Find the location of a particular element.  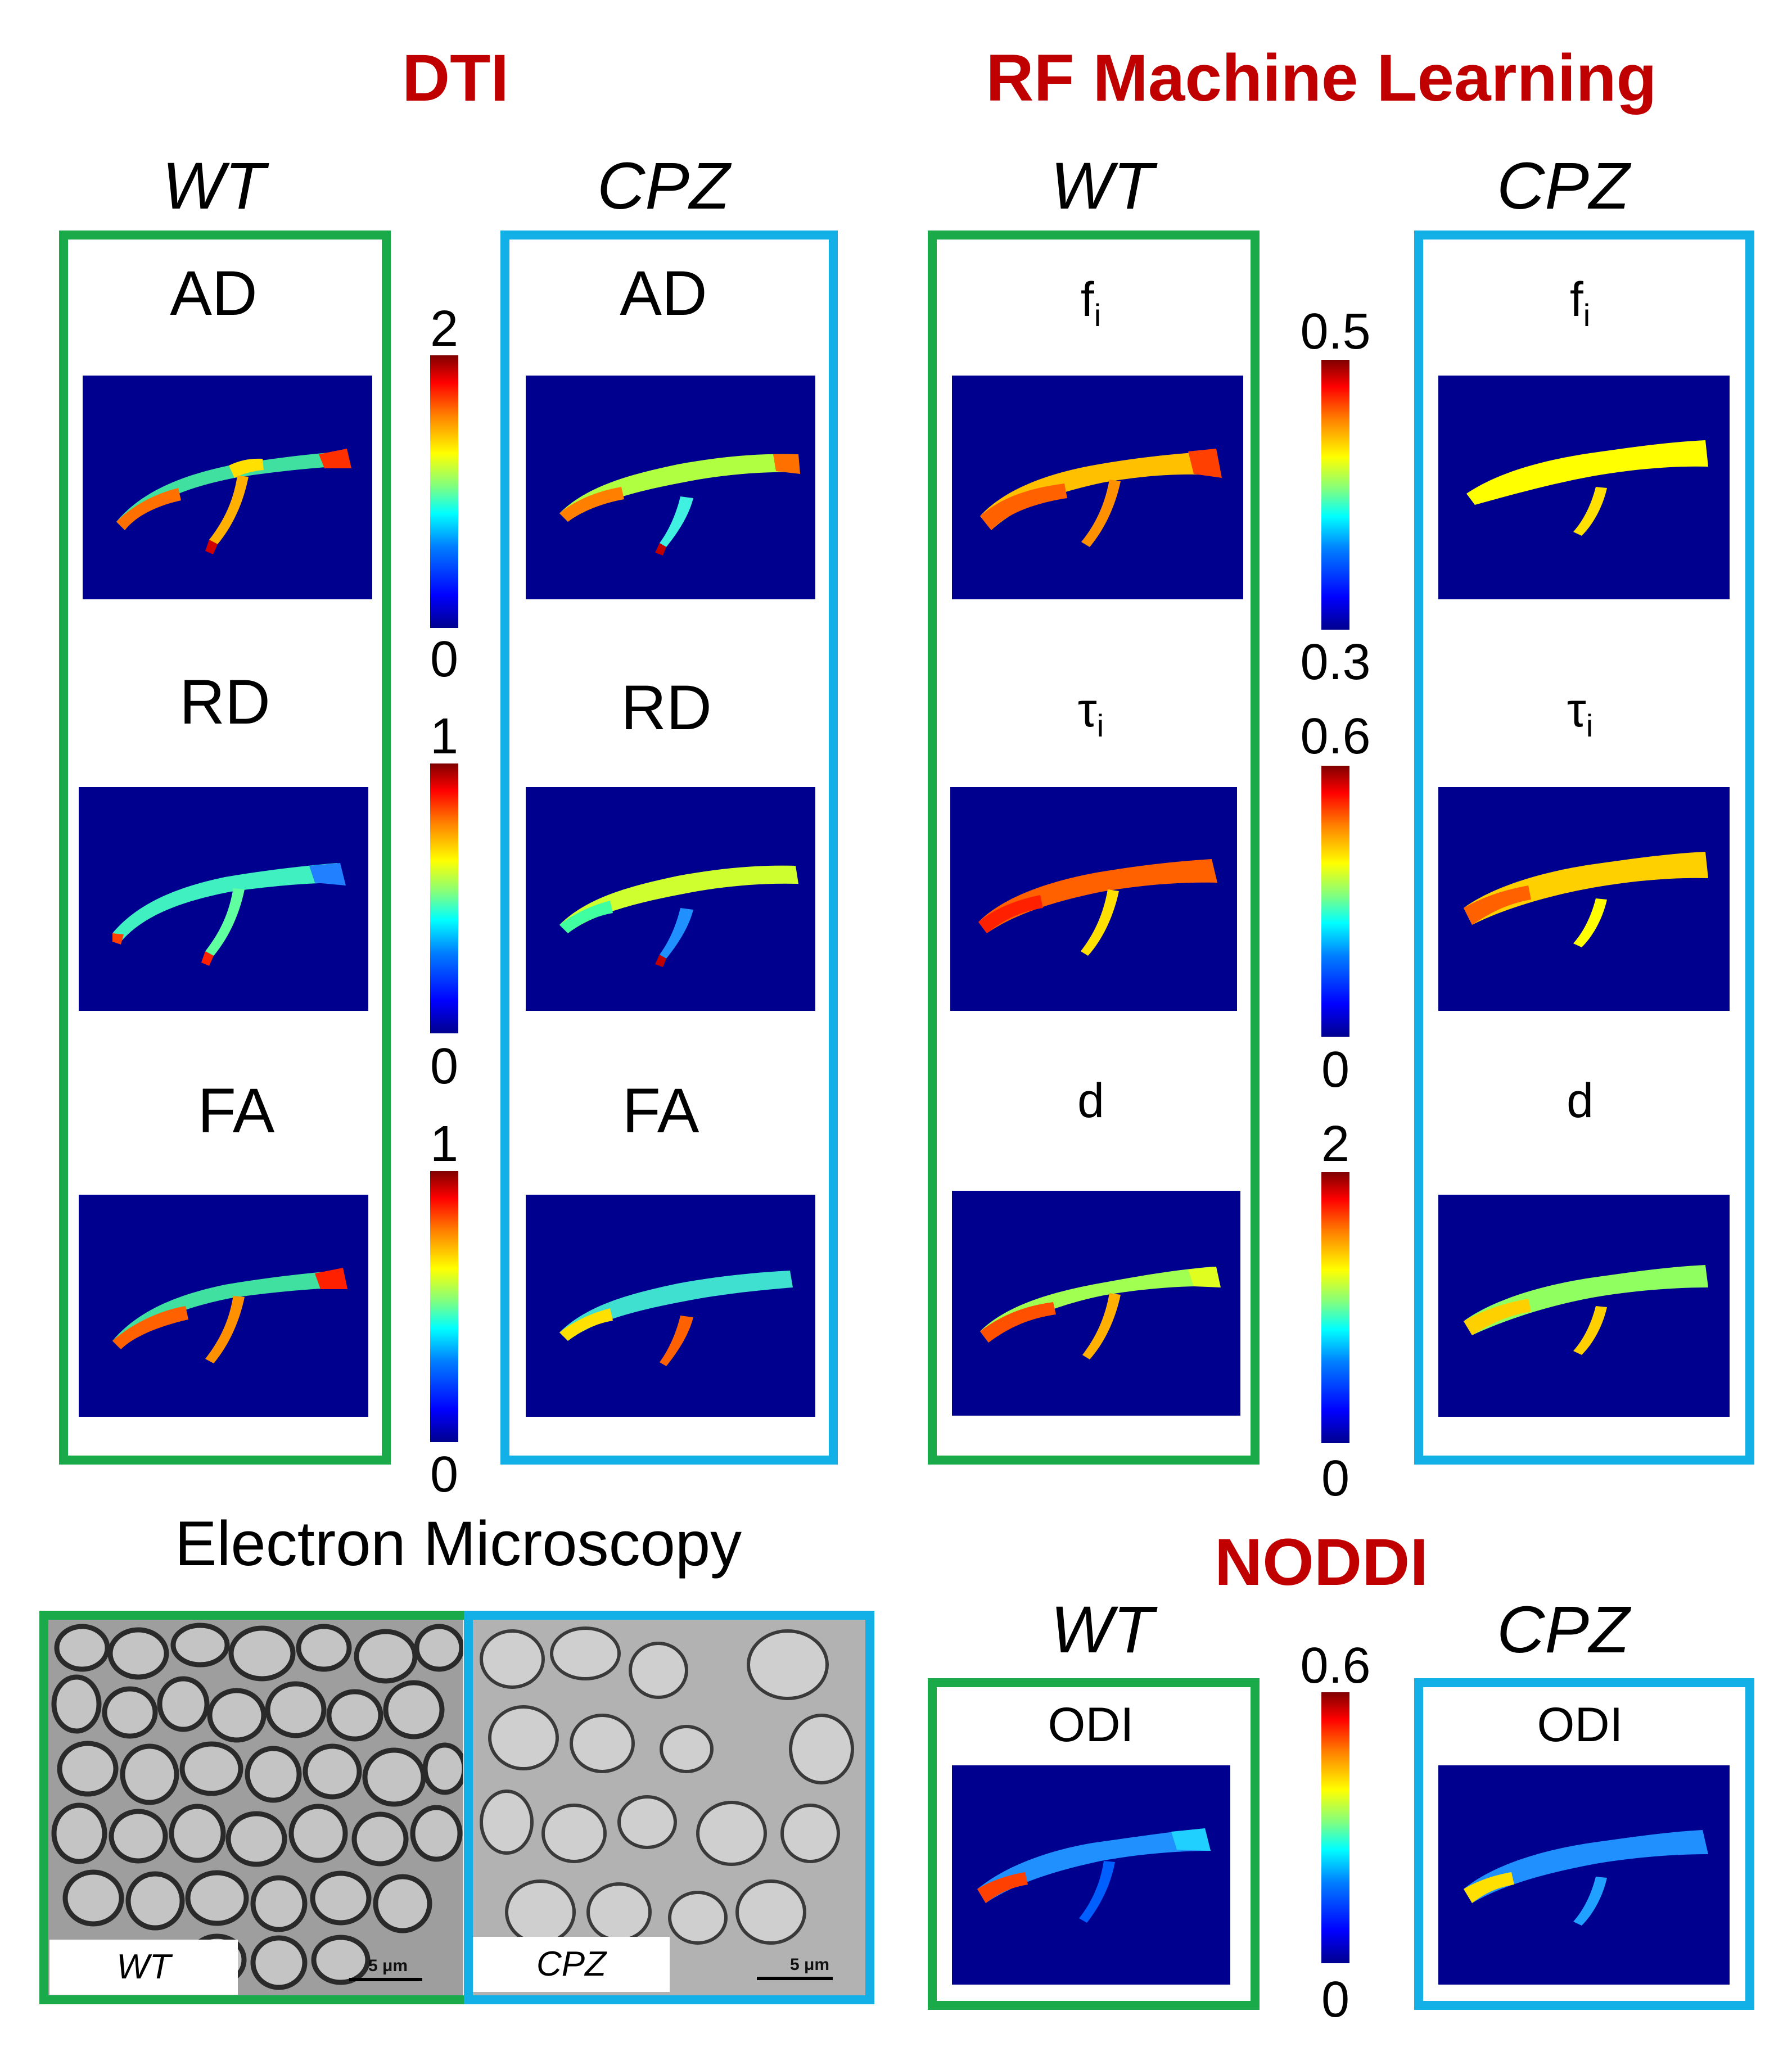

noddi-title: NODDI is located at coordinates (1321, 1562).